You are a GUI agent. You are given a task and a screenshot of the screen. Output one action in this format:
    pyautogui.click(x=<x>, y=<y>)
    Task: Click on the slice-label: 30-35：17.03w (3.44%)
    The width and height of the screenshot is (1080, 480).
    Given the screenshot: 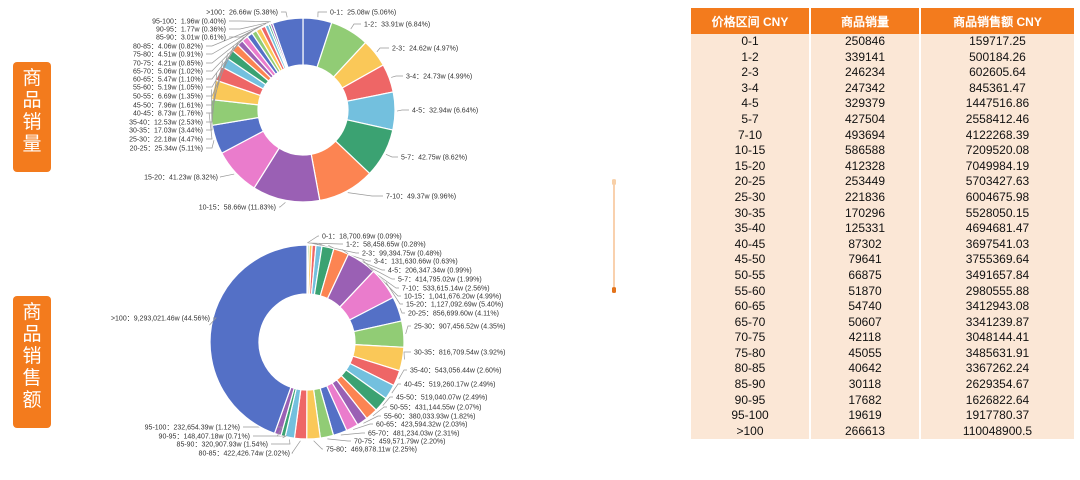 What is the action you would take?
    pyautogui.click(x=166, y=131)
    